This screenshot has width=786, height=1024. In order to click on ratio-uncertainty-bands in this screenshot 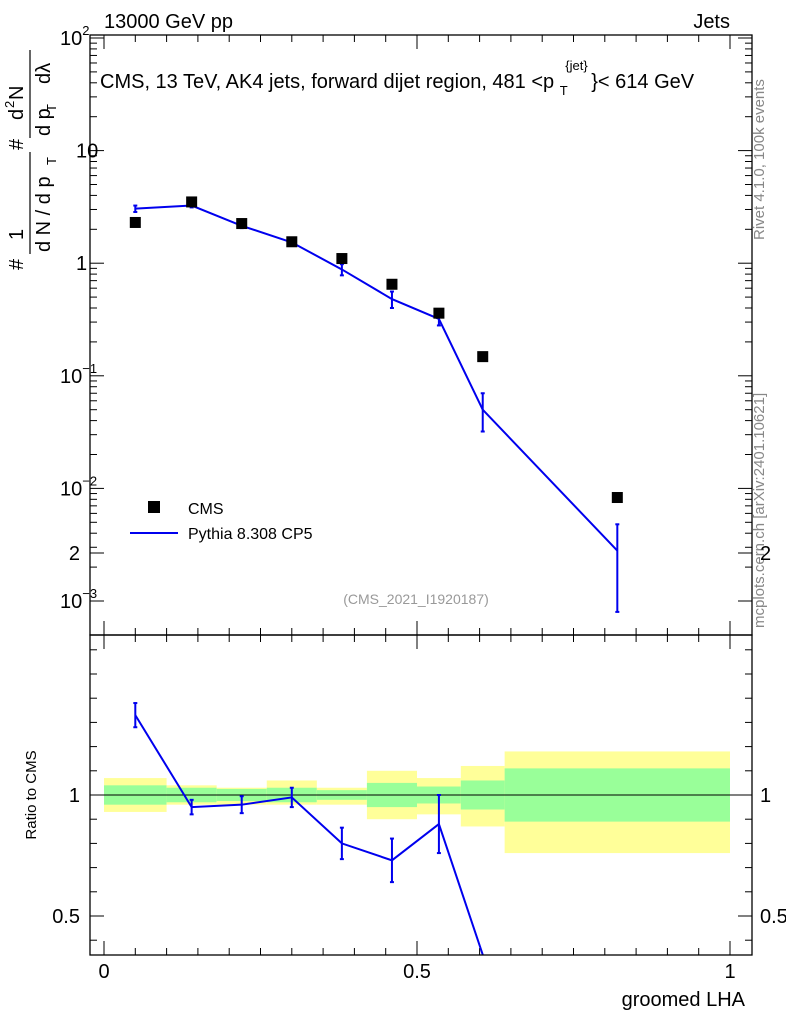, I will do `click(417, 802)`.